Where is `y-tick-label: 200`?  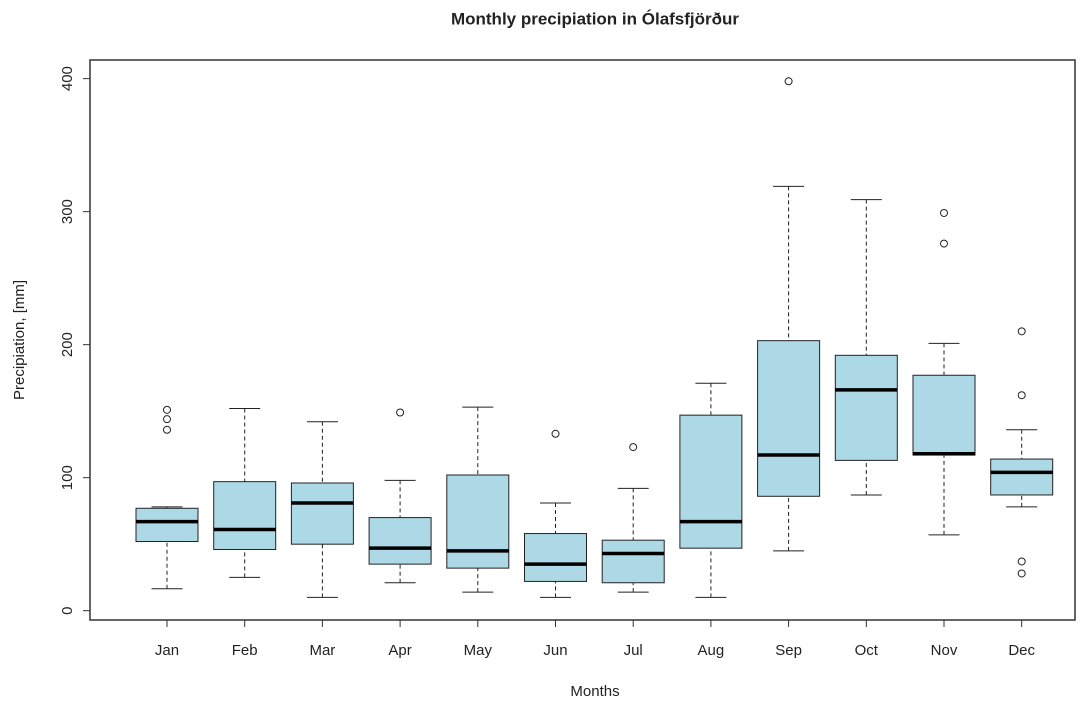 y-tick-label: 200 is located at coordinates (67, 344).